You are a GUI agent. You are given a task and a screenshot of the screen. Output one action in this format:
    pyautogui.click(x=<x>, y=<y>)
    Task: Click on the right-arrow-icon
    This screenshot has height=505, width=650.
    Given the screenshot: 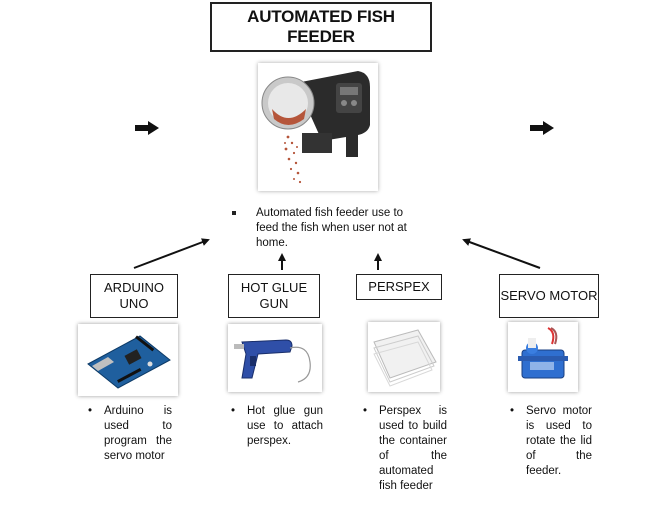 What is the action you would take?
    pyautogui.click(x=542, y=128)
    